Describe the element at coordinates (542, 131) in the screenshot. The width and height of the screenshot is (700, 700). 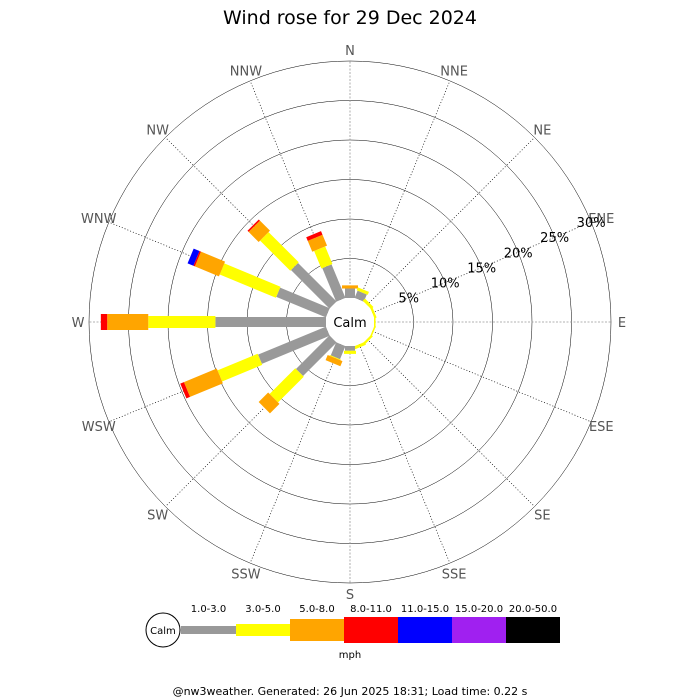
I see `direction-label-ne: NE` at that location.